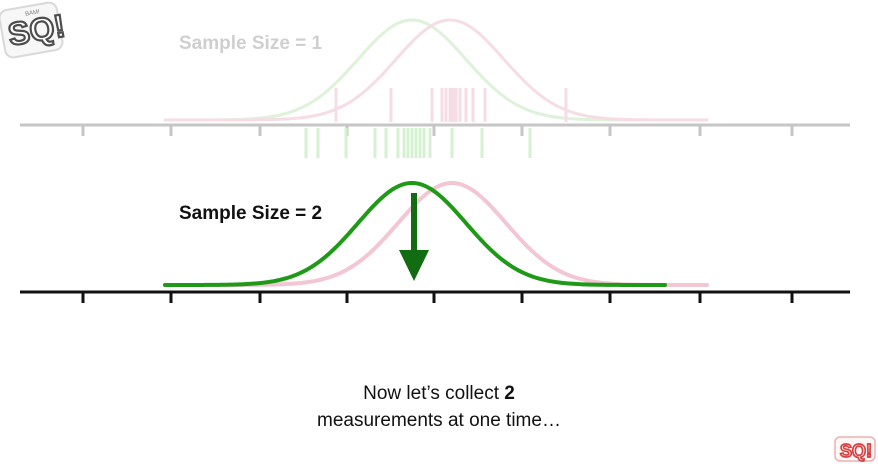  I want to click on green-measurement-marks, so click(418, 143).